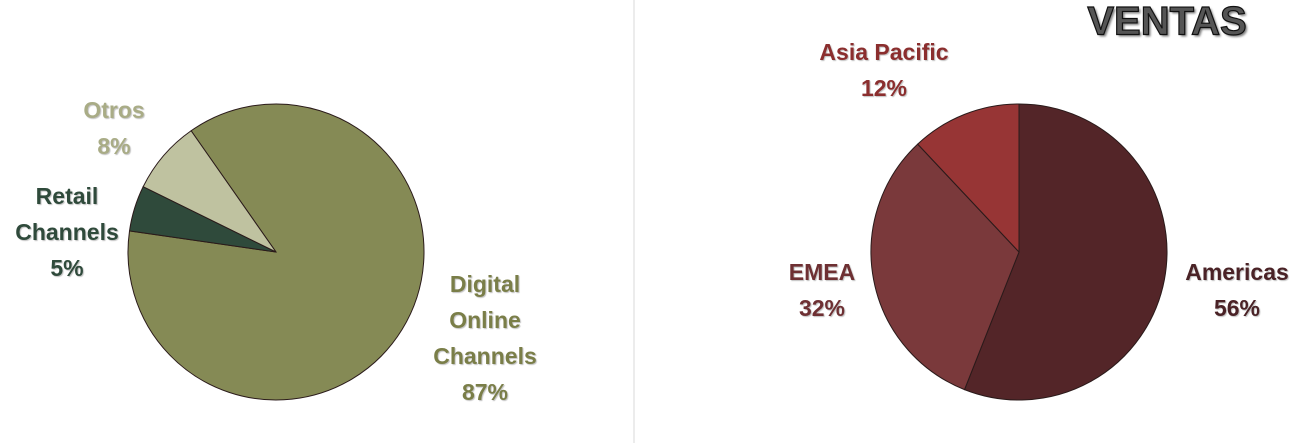 The width and height of the screenshot is (1303, 443). Describe the element at coordinates (114, 146) in the screenshot. I see `value-label: 8%` at that location.